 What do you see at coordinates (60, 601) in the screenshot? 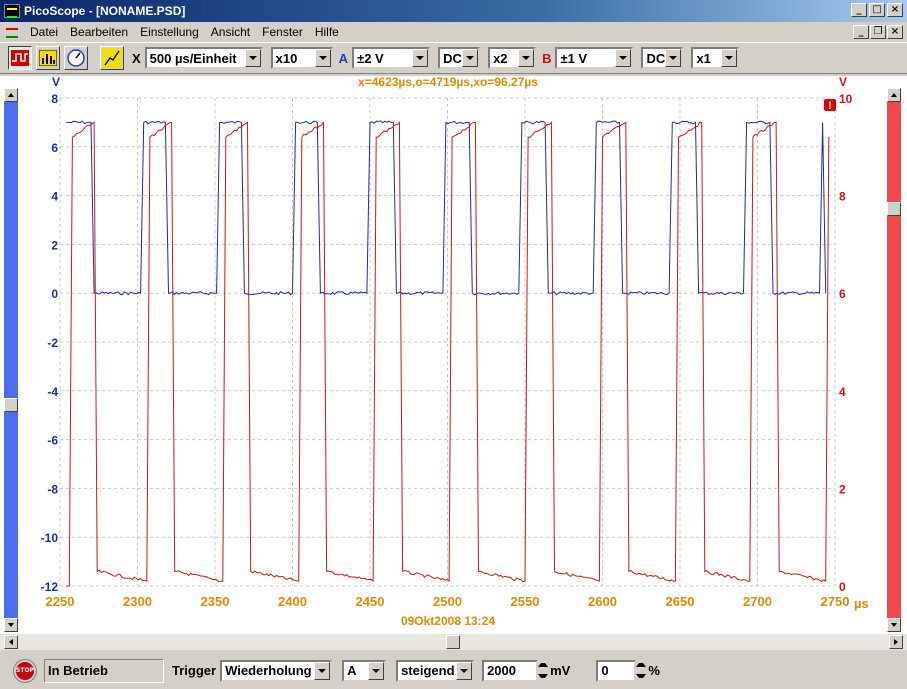
I see `x-tick-label: 2250` at bounding box center [60, 601].